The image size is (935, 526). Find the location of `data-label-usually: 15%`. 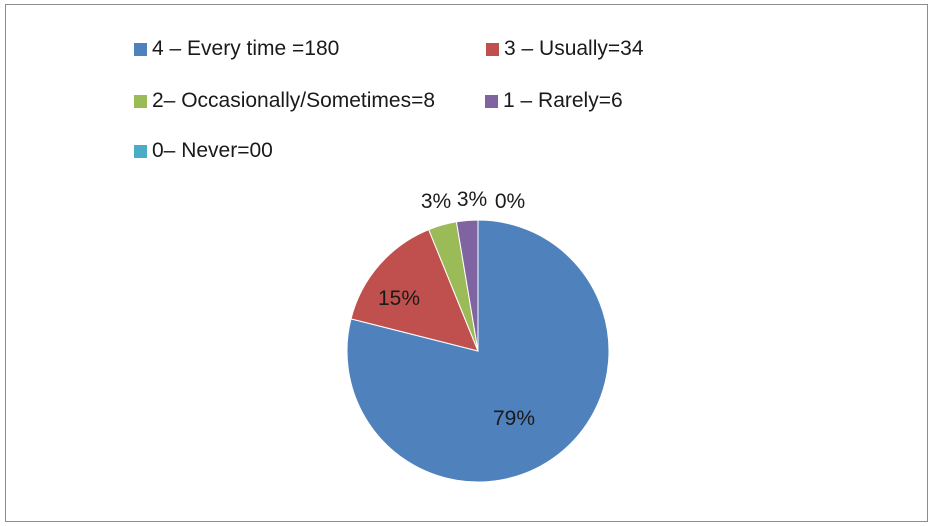

data-label-usually: 15% is located at coordinates (399, 298).